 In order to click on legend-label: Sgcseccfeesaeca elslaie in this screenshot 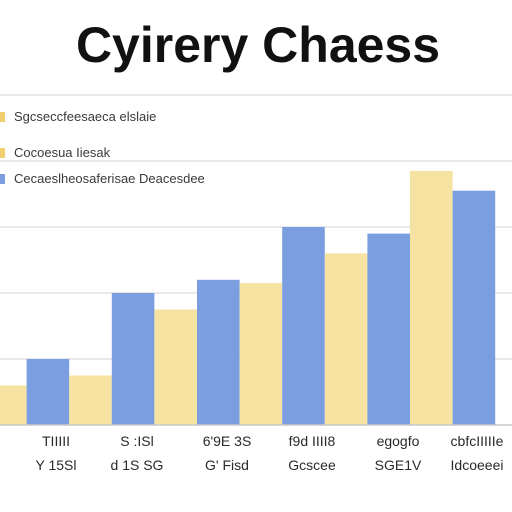, I will do `click(85, 116)`.